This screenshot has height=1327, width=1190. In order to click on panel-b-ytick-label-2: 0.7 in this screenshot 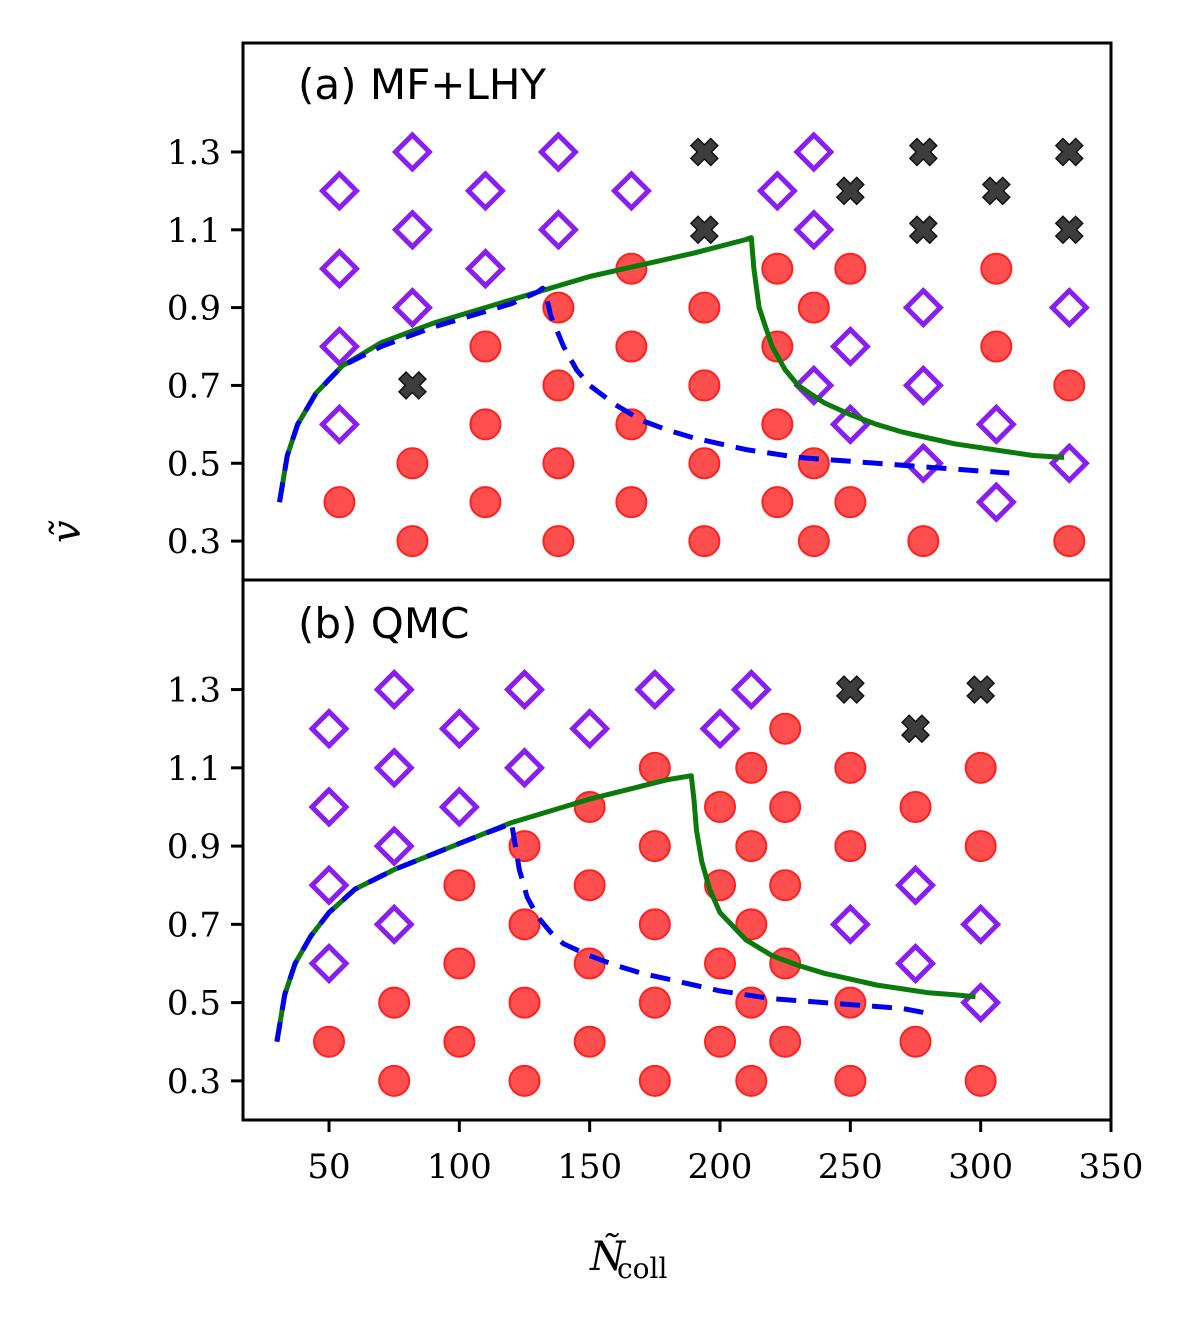, I will do `click(194, 925)`.